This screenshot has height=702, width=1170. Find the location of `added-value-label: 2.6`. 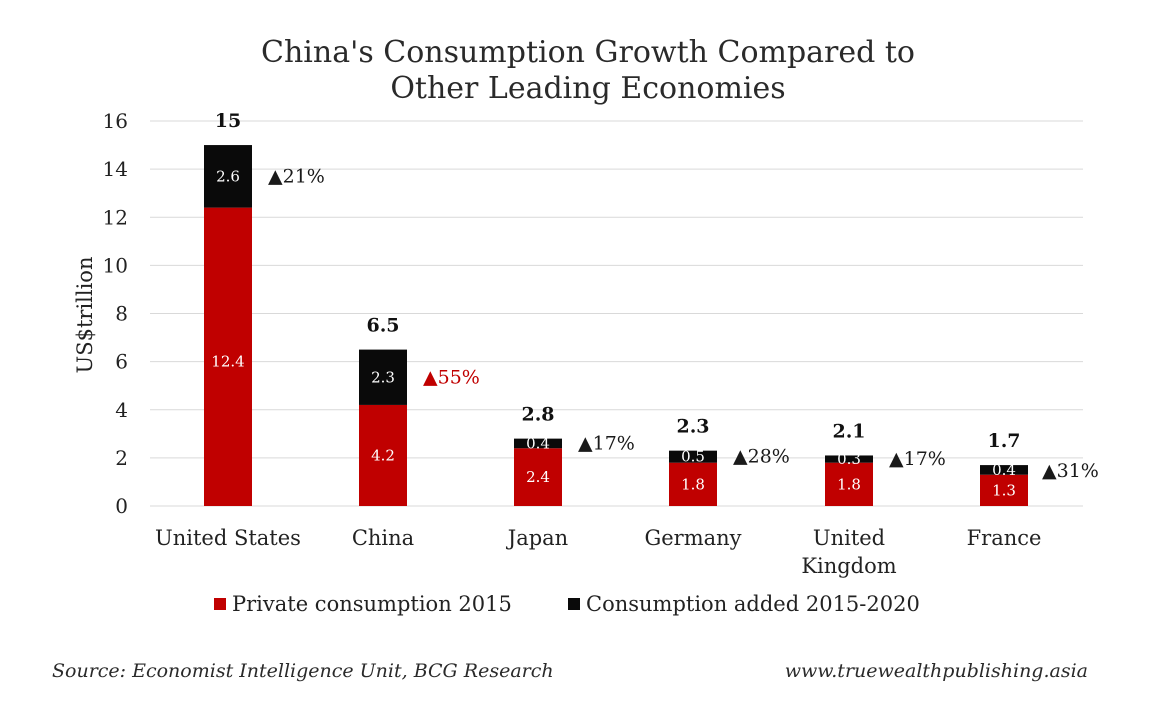

added-value-label: 2.6 is located at coordinates (228, 176).